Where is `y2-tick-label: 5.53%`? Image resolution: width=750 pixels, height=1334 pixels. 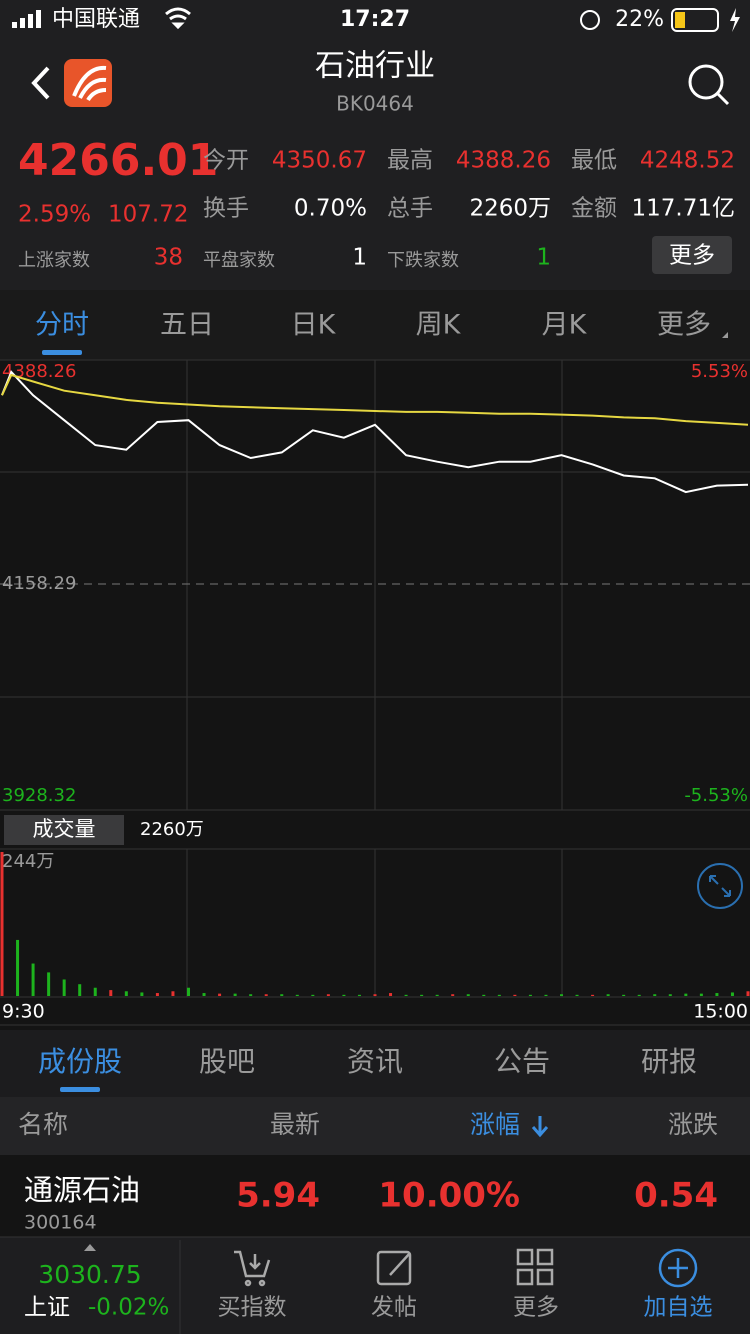
y2-tick-label: 5.53% is located at coordinates (719, 371).